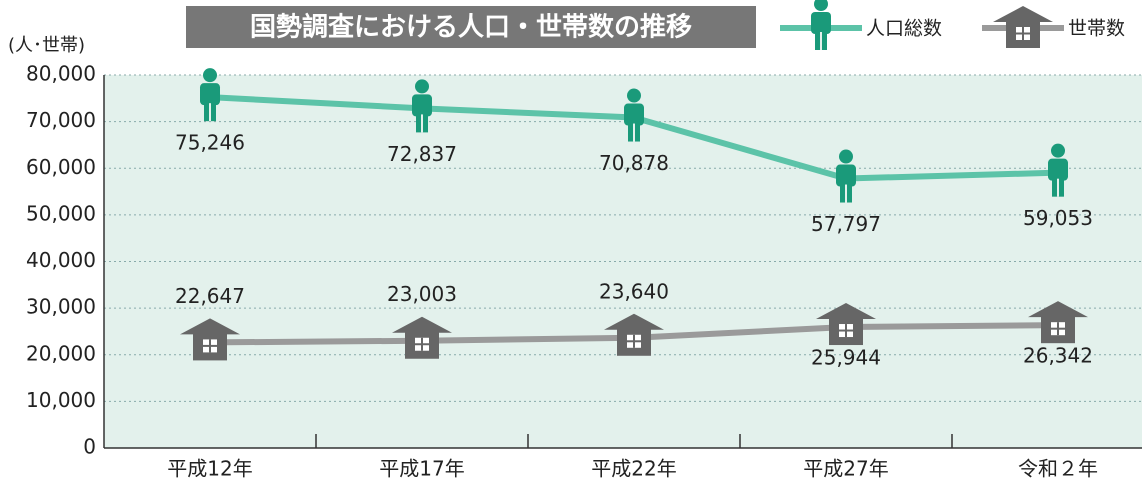 The height and width of the screenshot is (480, 1142). Describe the element at coordinates (1096, 29) in the screenshot. I see `legend-label: 世帯数` at that location.